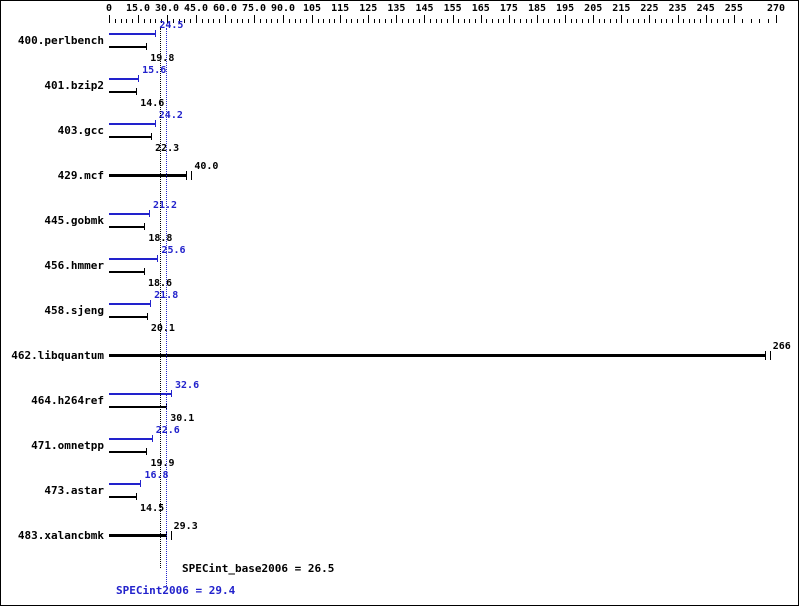 The width and height of the screenshot is (799, 606). I want to click on axis-tick-label: 165, so click(480, 8).